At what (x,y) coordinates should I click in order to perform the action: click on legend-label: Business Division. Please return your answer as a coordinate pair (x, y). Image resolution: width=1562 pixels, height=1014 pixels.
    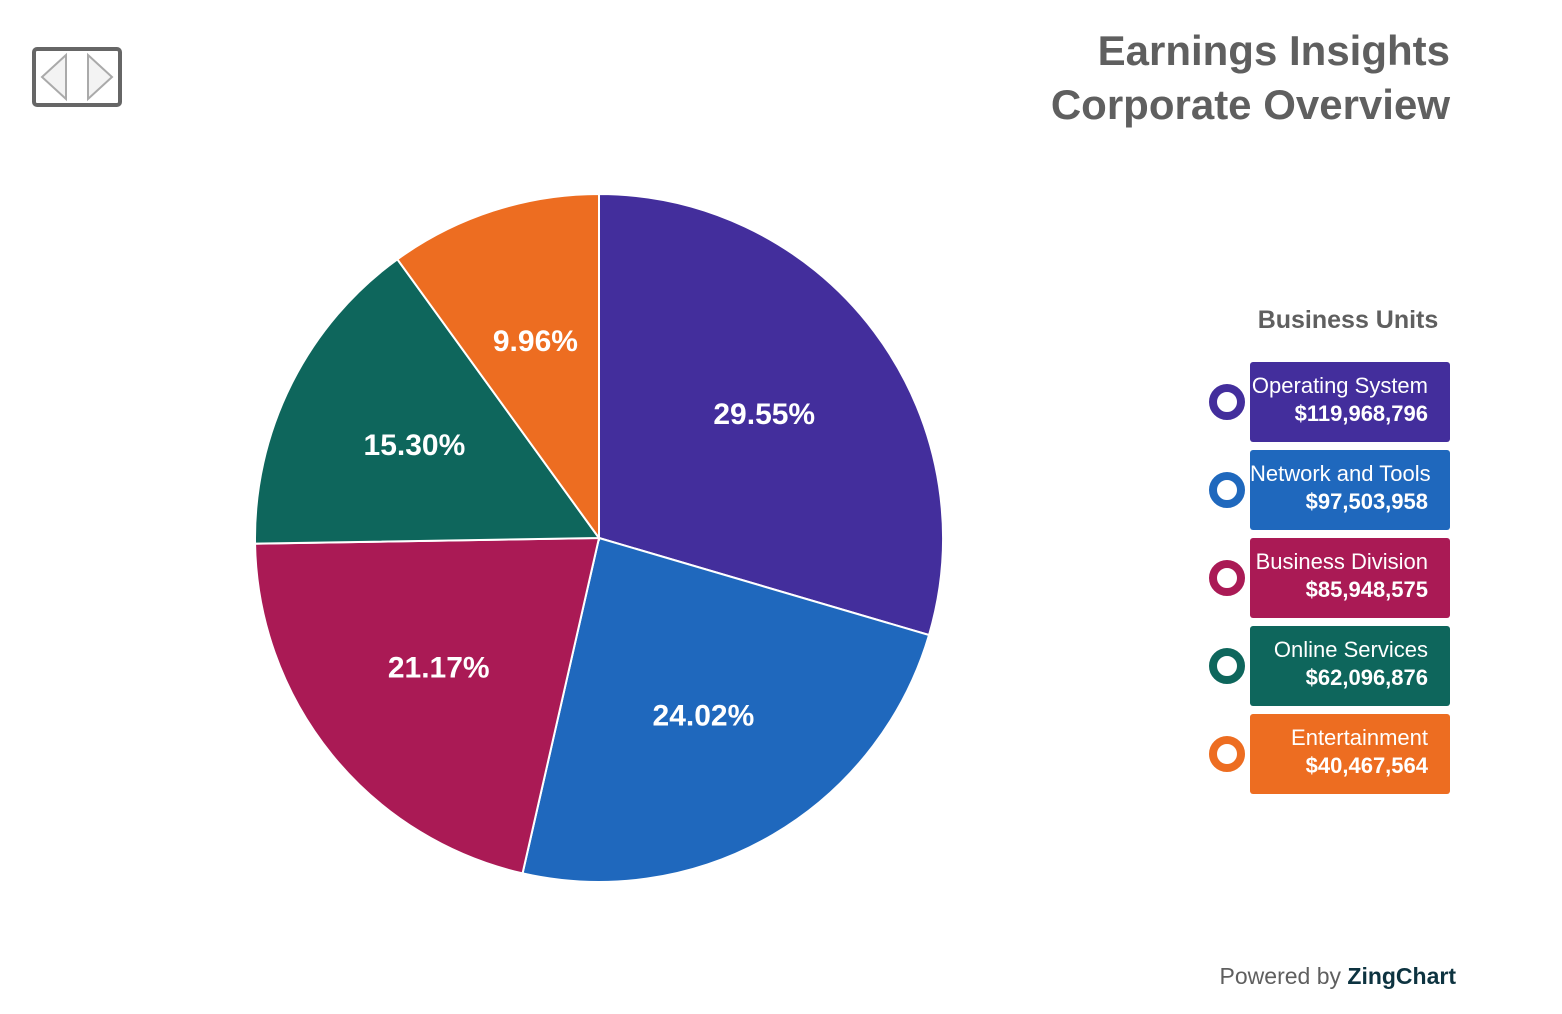
    Looking at the image, I should click on (1341, 561).